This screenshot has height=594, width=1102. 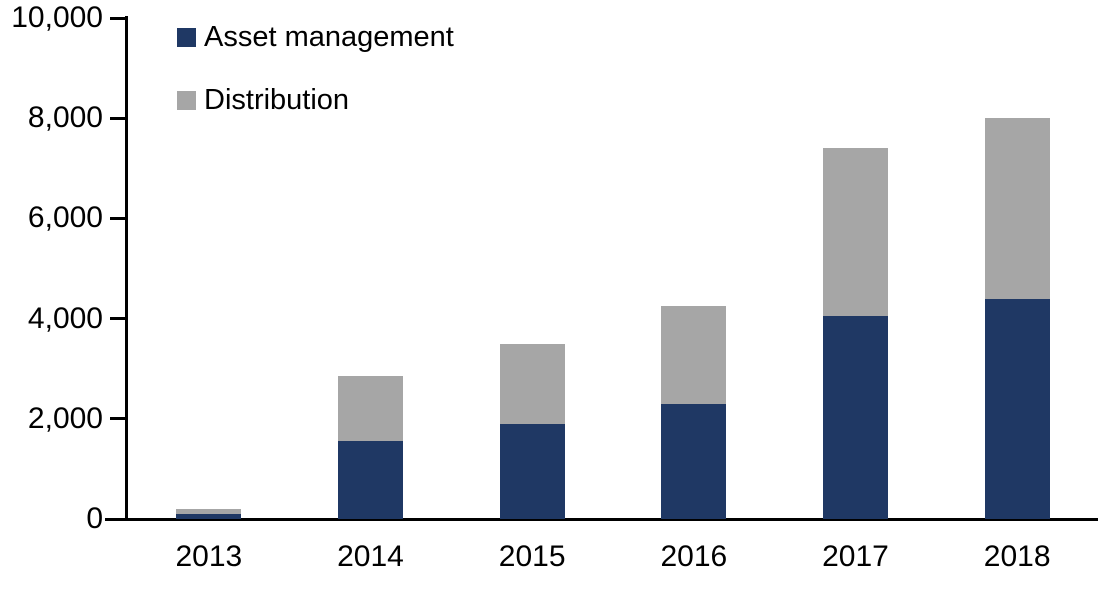 I want to click on x-tick-label: 2018, so click(x=1017, y=556).